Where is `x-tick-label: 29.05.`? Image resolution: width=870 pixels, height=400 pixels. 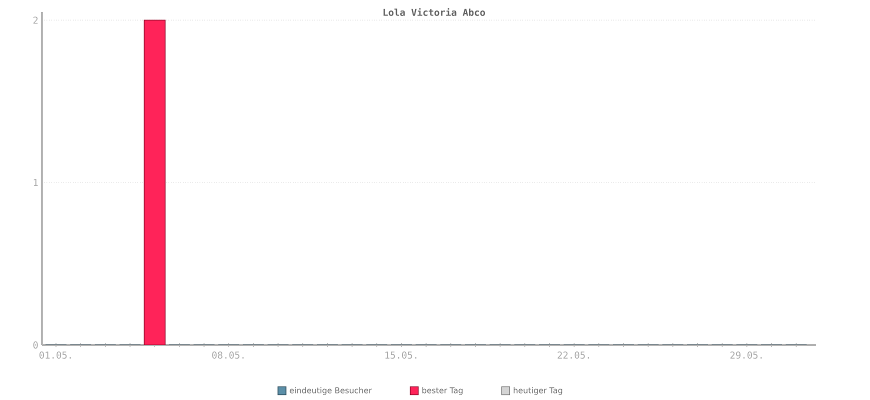 x-tick-label: 29.05. is located at coordinates (746, 355).